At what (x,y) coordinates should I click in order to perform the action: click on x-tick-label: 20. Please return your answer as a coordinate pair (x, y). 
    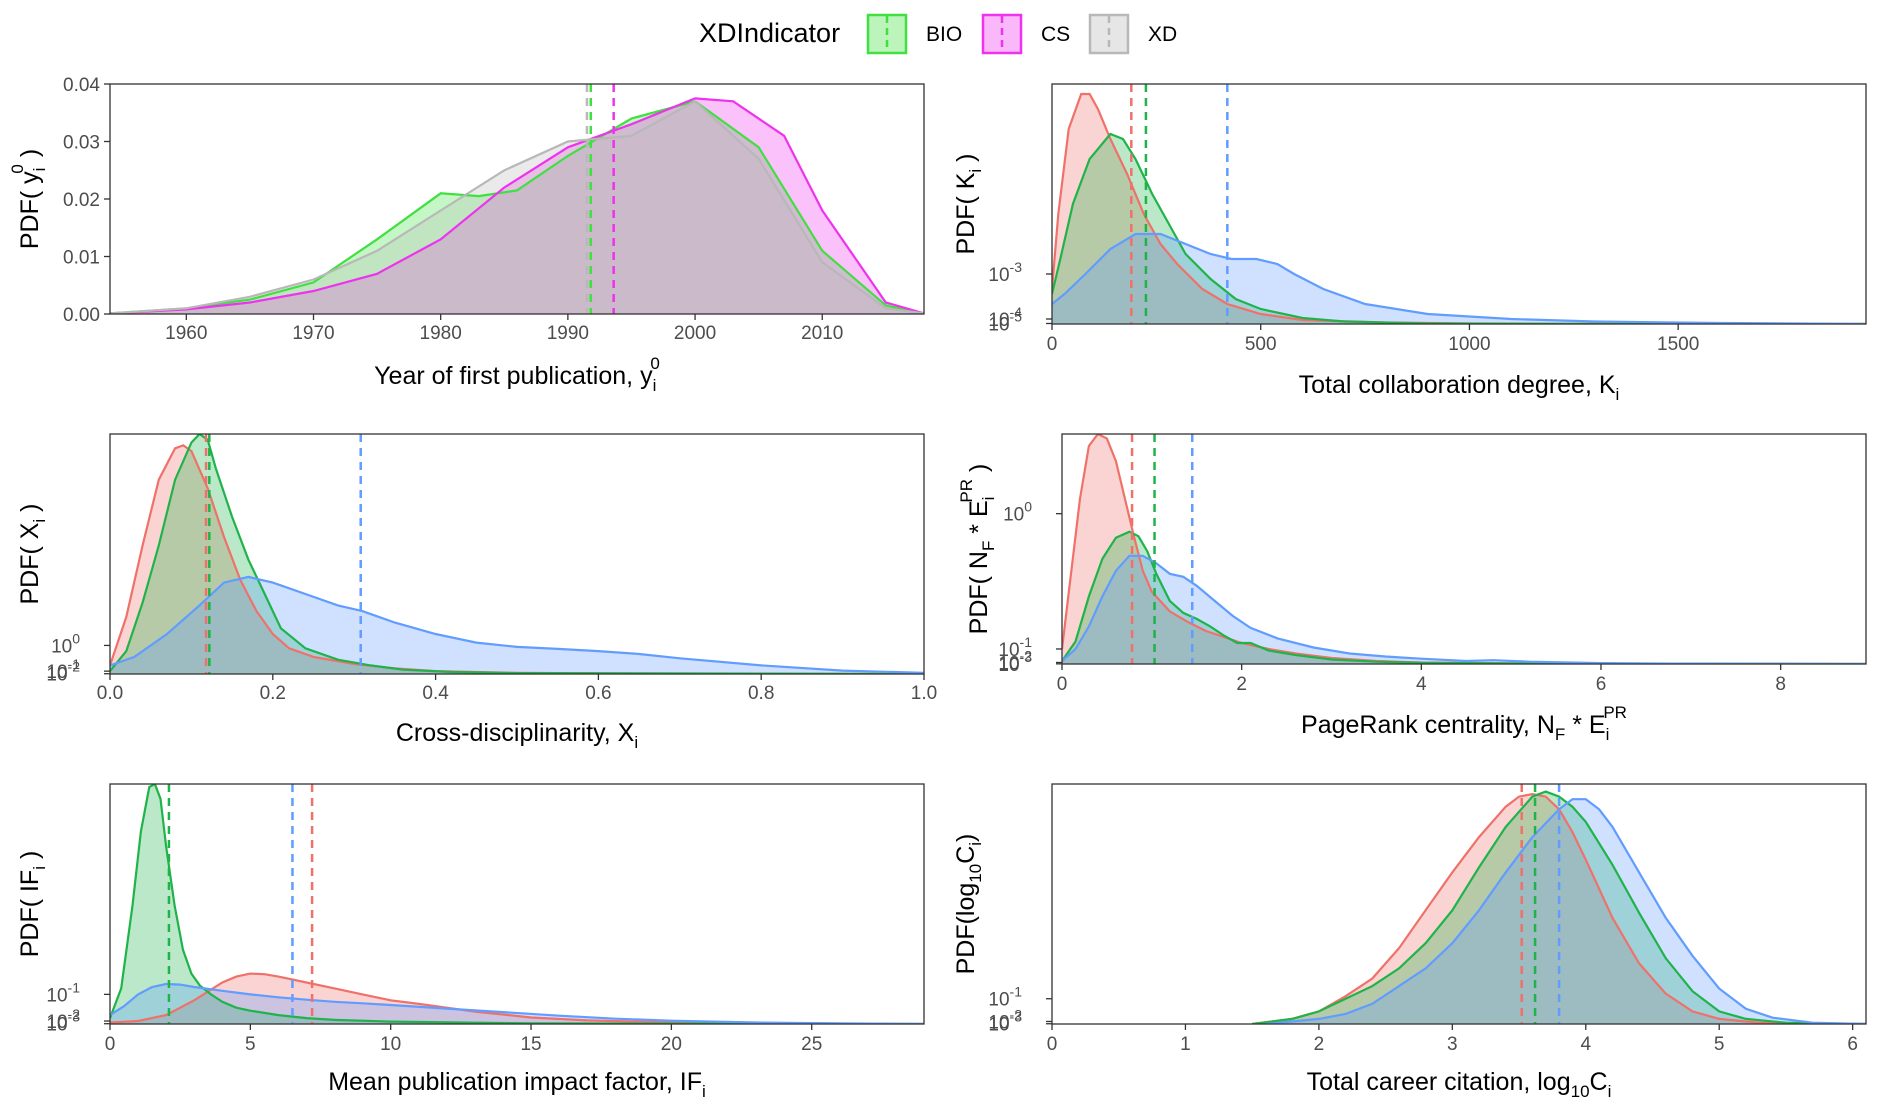
    Looking at the image, I should click on (671, 1044).